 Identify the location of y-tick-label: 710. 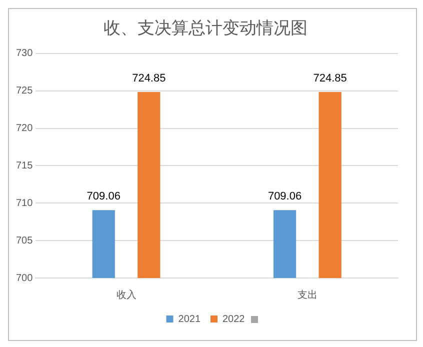
(25, 203).